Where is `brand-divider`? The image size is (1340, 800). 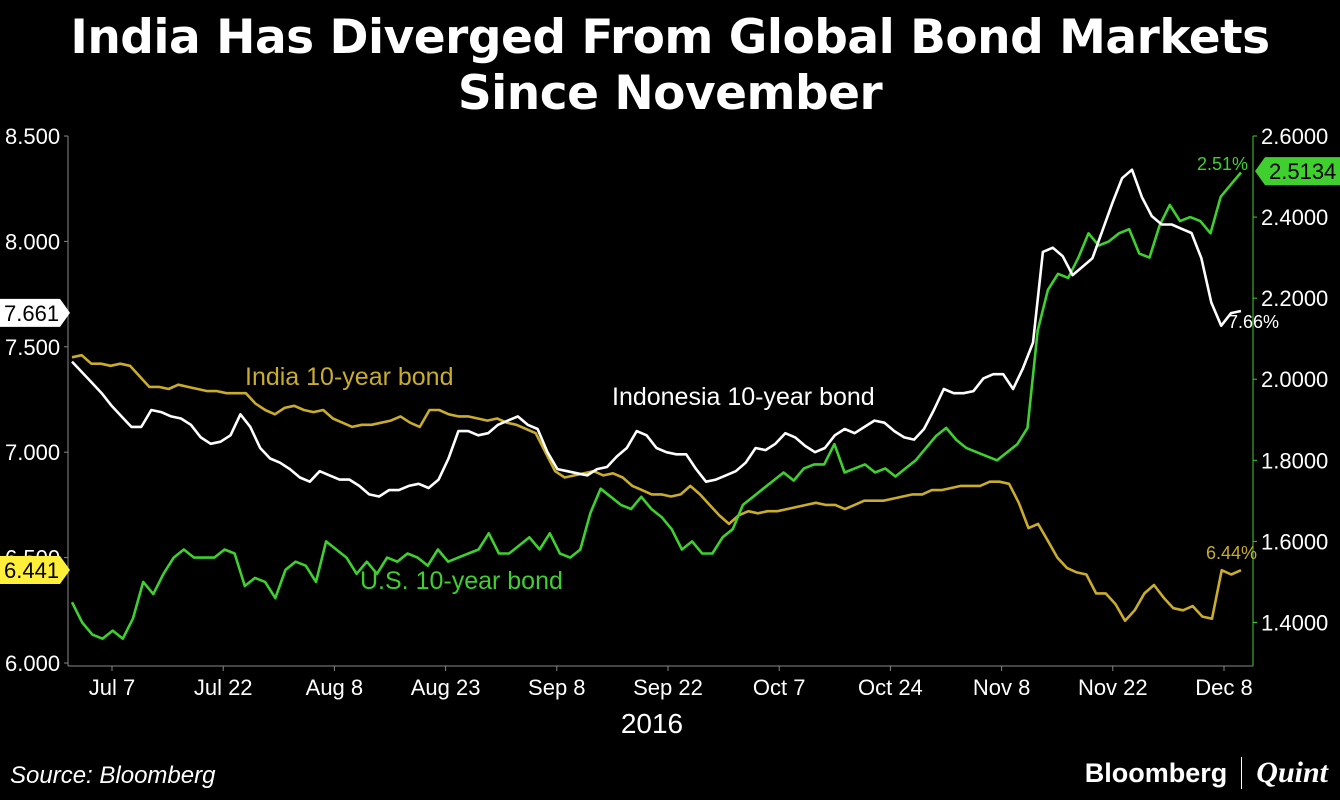 brand-divider is located at coordinates (1242, 773).